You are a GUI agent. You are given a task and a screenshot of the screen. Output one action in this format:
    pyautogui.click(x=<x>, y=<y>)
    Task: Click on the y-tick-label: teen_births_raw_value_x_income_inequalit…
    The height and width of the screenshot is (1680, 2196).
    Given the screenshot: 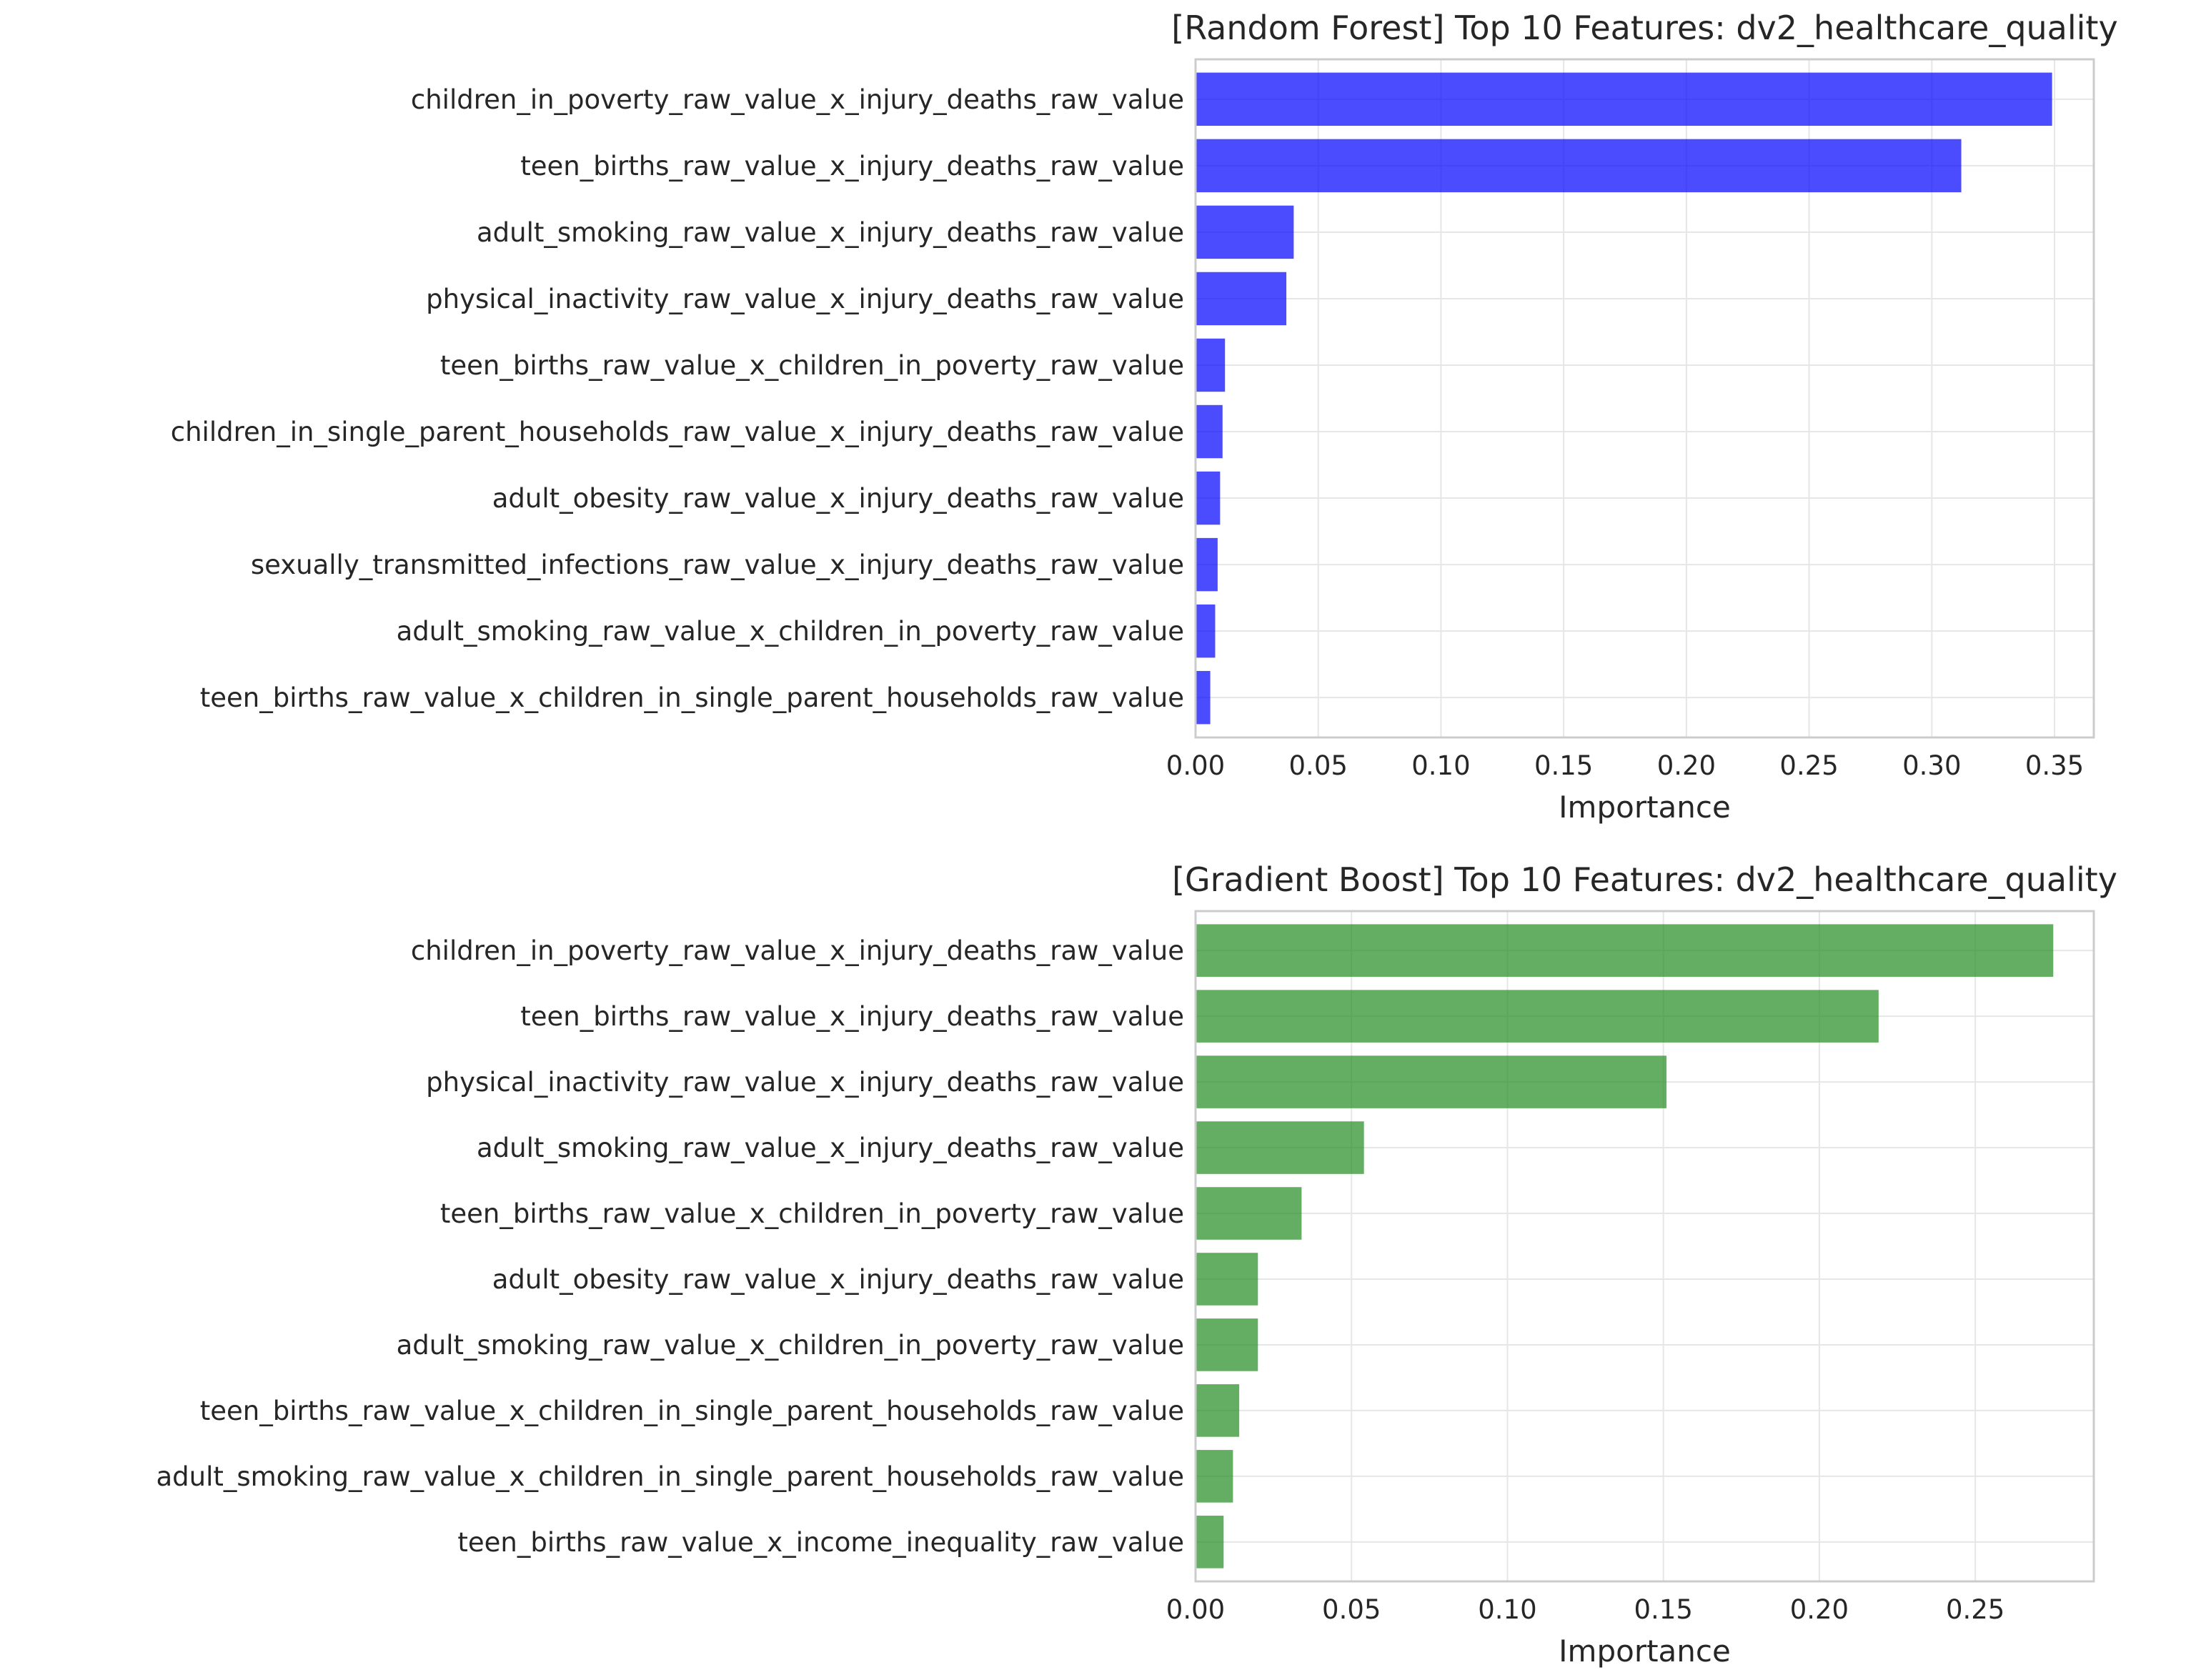 What is the action you would take?
    pyautogui.click(x=821, y=1542)
    